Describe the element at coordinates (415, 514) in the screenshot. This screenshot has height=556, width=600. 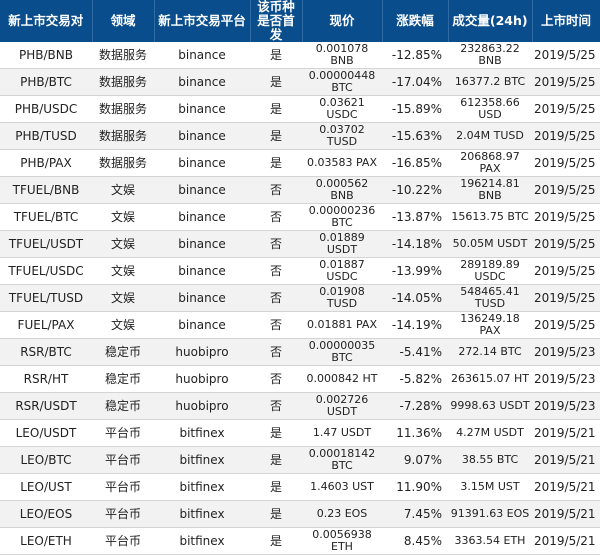
I see `change-cell: 7.45%` at that location.